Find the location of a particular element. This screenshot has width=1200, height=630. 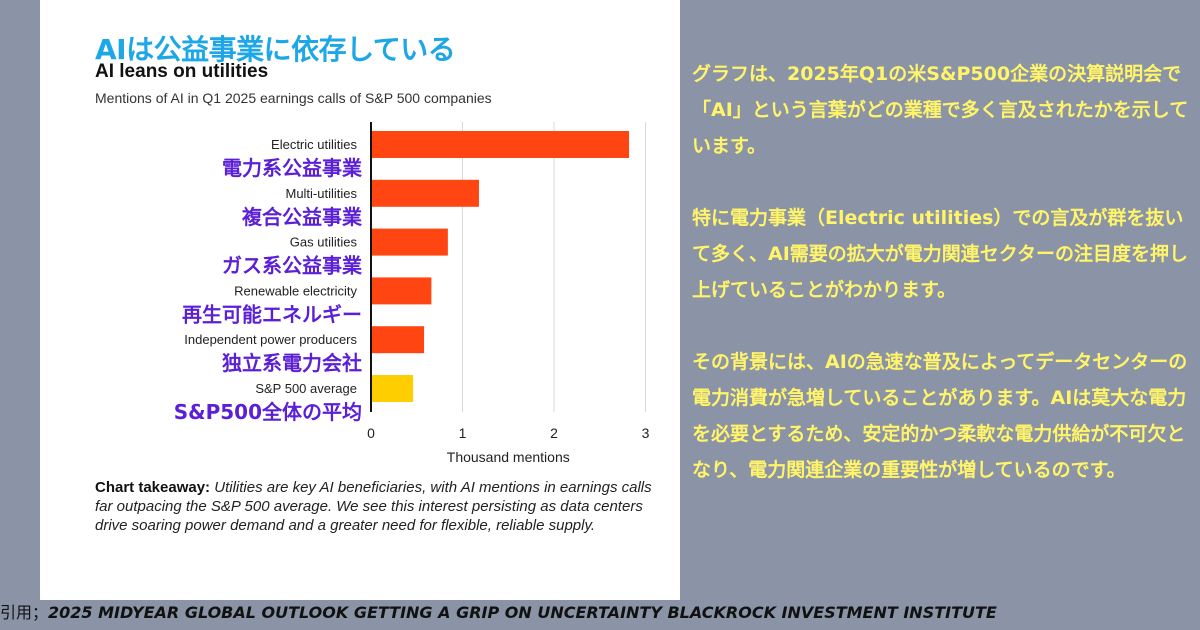

x-tick-label: 0 is located at coordinates (371, 433).